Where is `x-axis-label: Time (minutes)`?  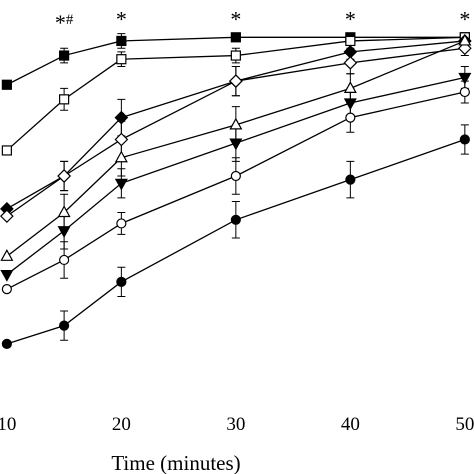
x-axis-label: Time (minutes) is located at coordinates (175, 462).